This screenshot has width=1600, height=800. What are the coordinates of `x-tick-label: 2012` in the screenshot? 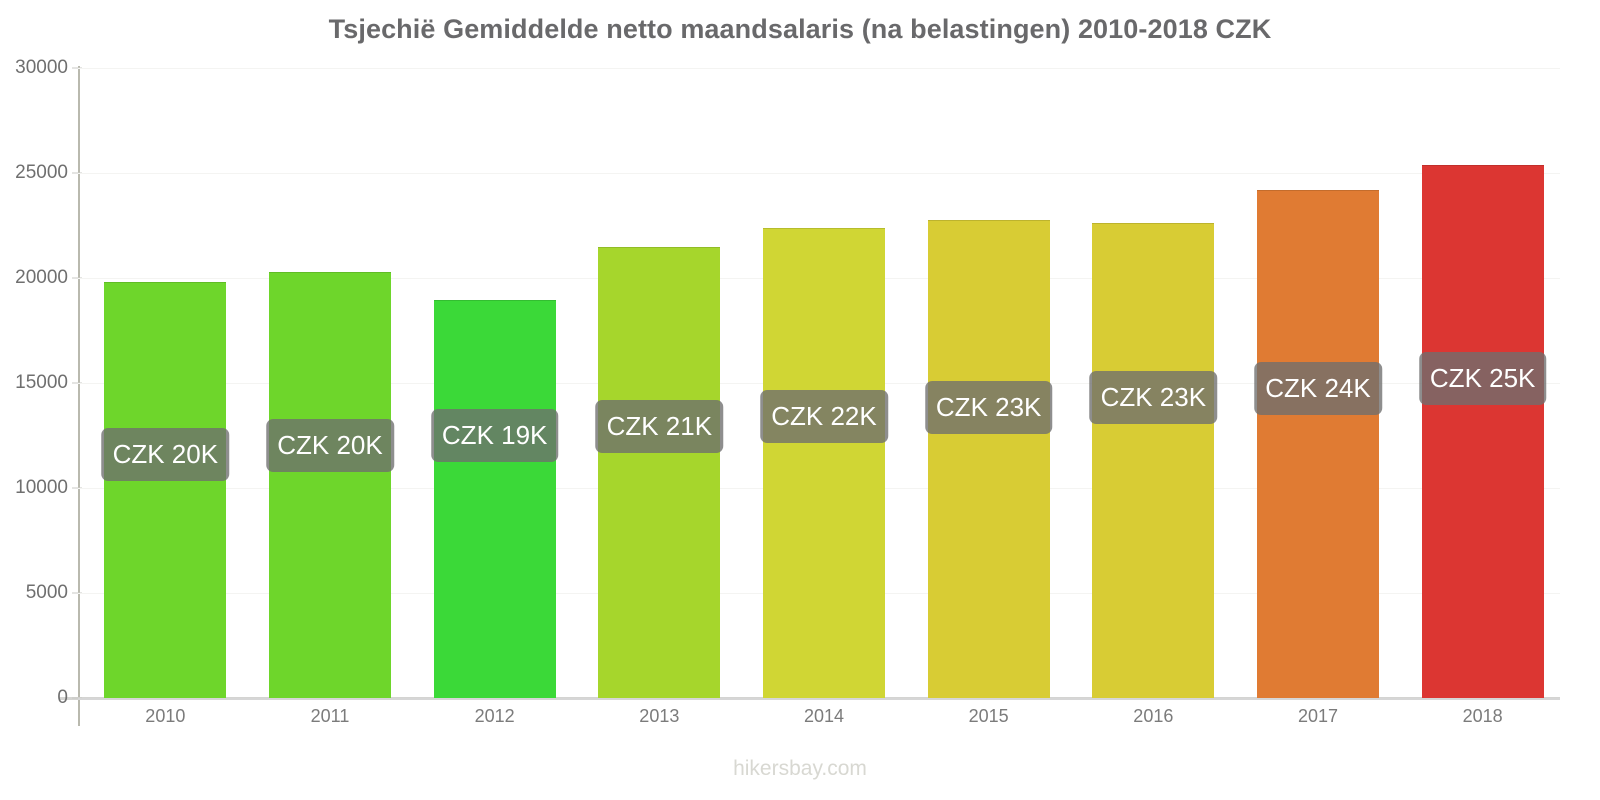 It's located at (494, 716).